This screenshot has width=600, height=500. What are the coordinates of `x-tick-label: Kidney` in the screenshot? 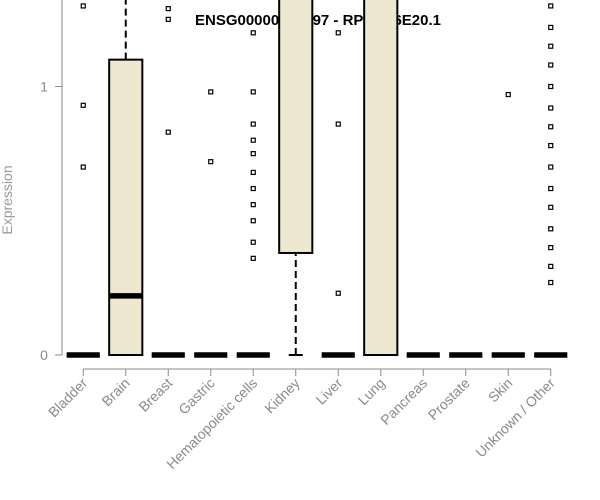 It's located at (282, 396).